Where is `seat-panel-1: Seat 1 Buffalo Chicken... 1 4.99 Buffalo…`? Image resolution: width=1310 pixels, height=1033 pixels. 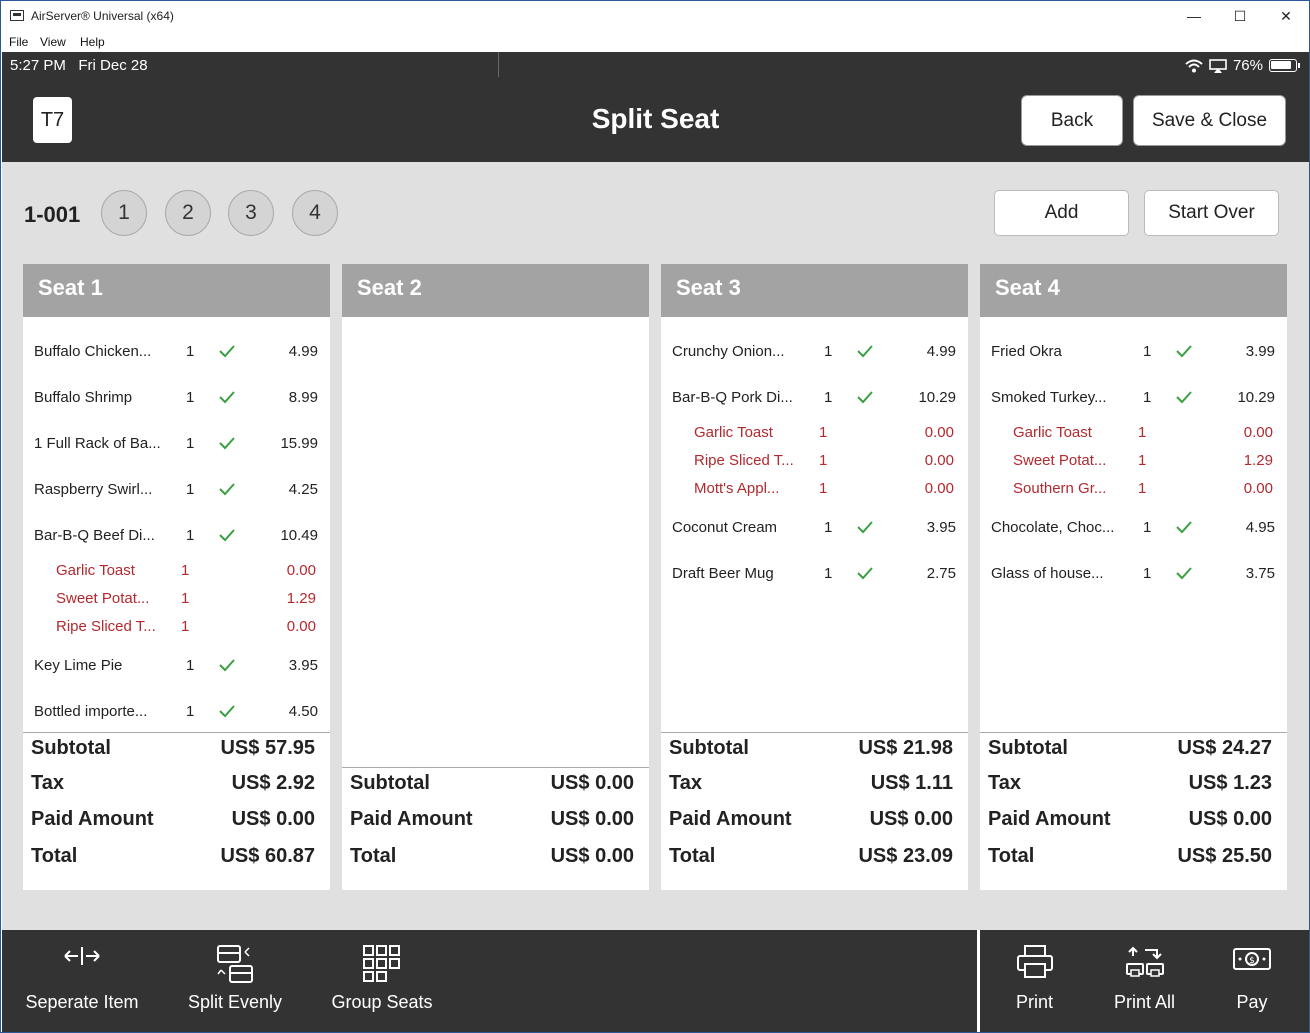 seat-panel-1: Seat 1 Buffalo Chicken... 1 4.99 Buffalo… is located at coordinates (176, 577).